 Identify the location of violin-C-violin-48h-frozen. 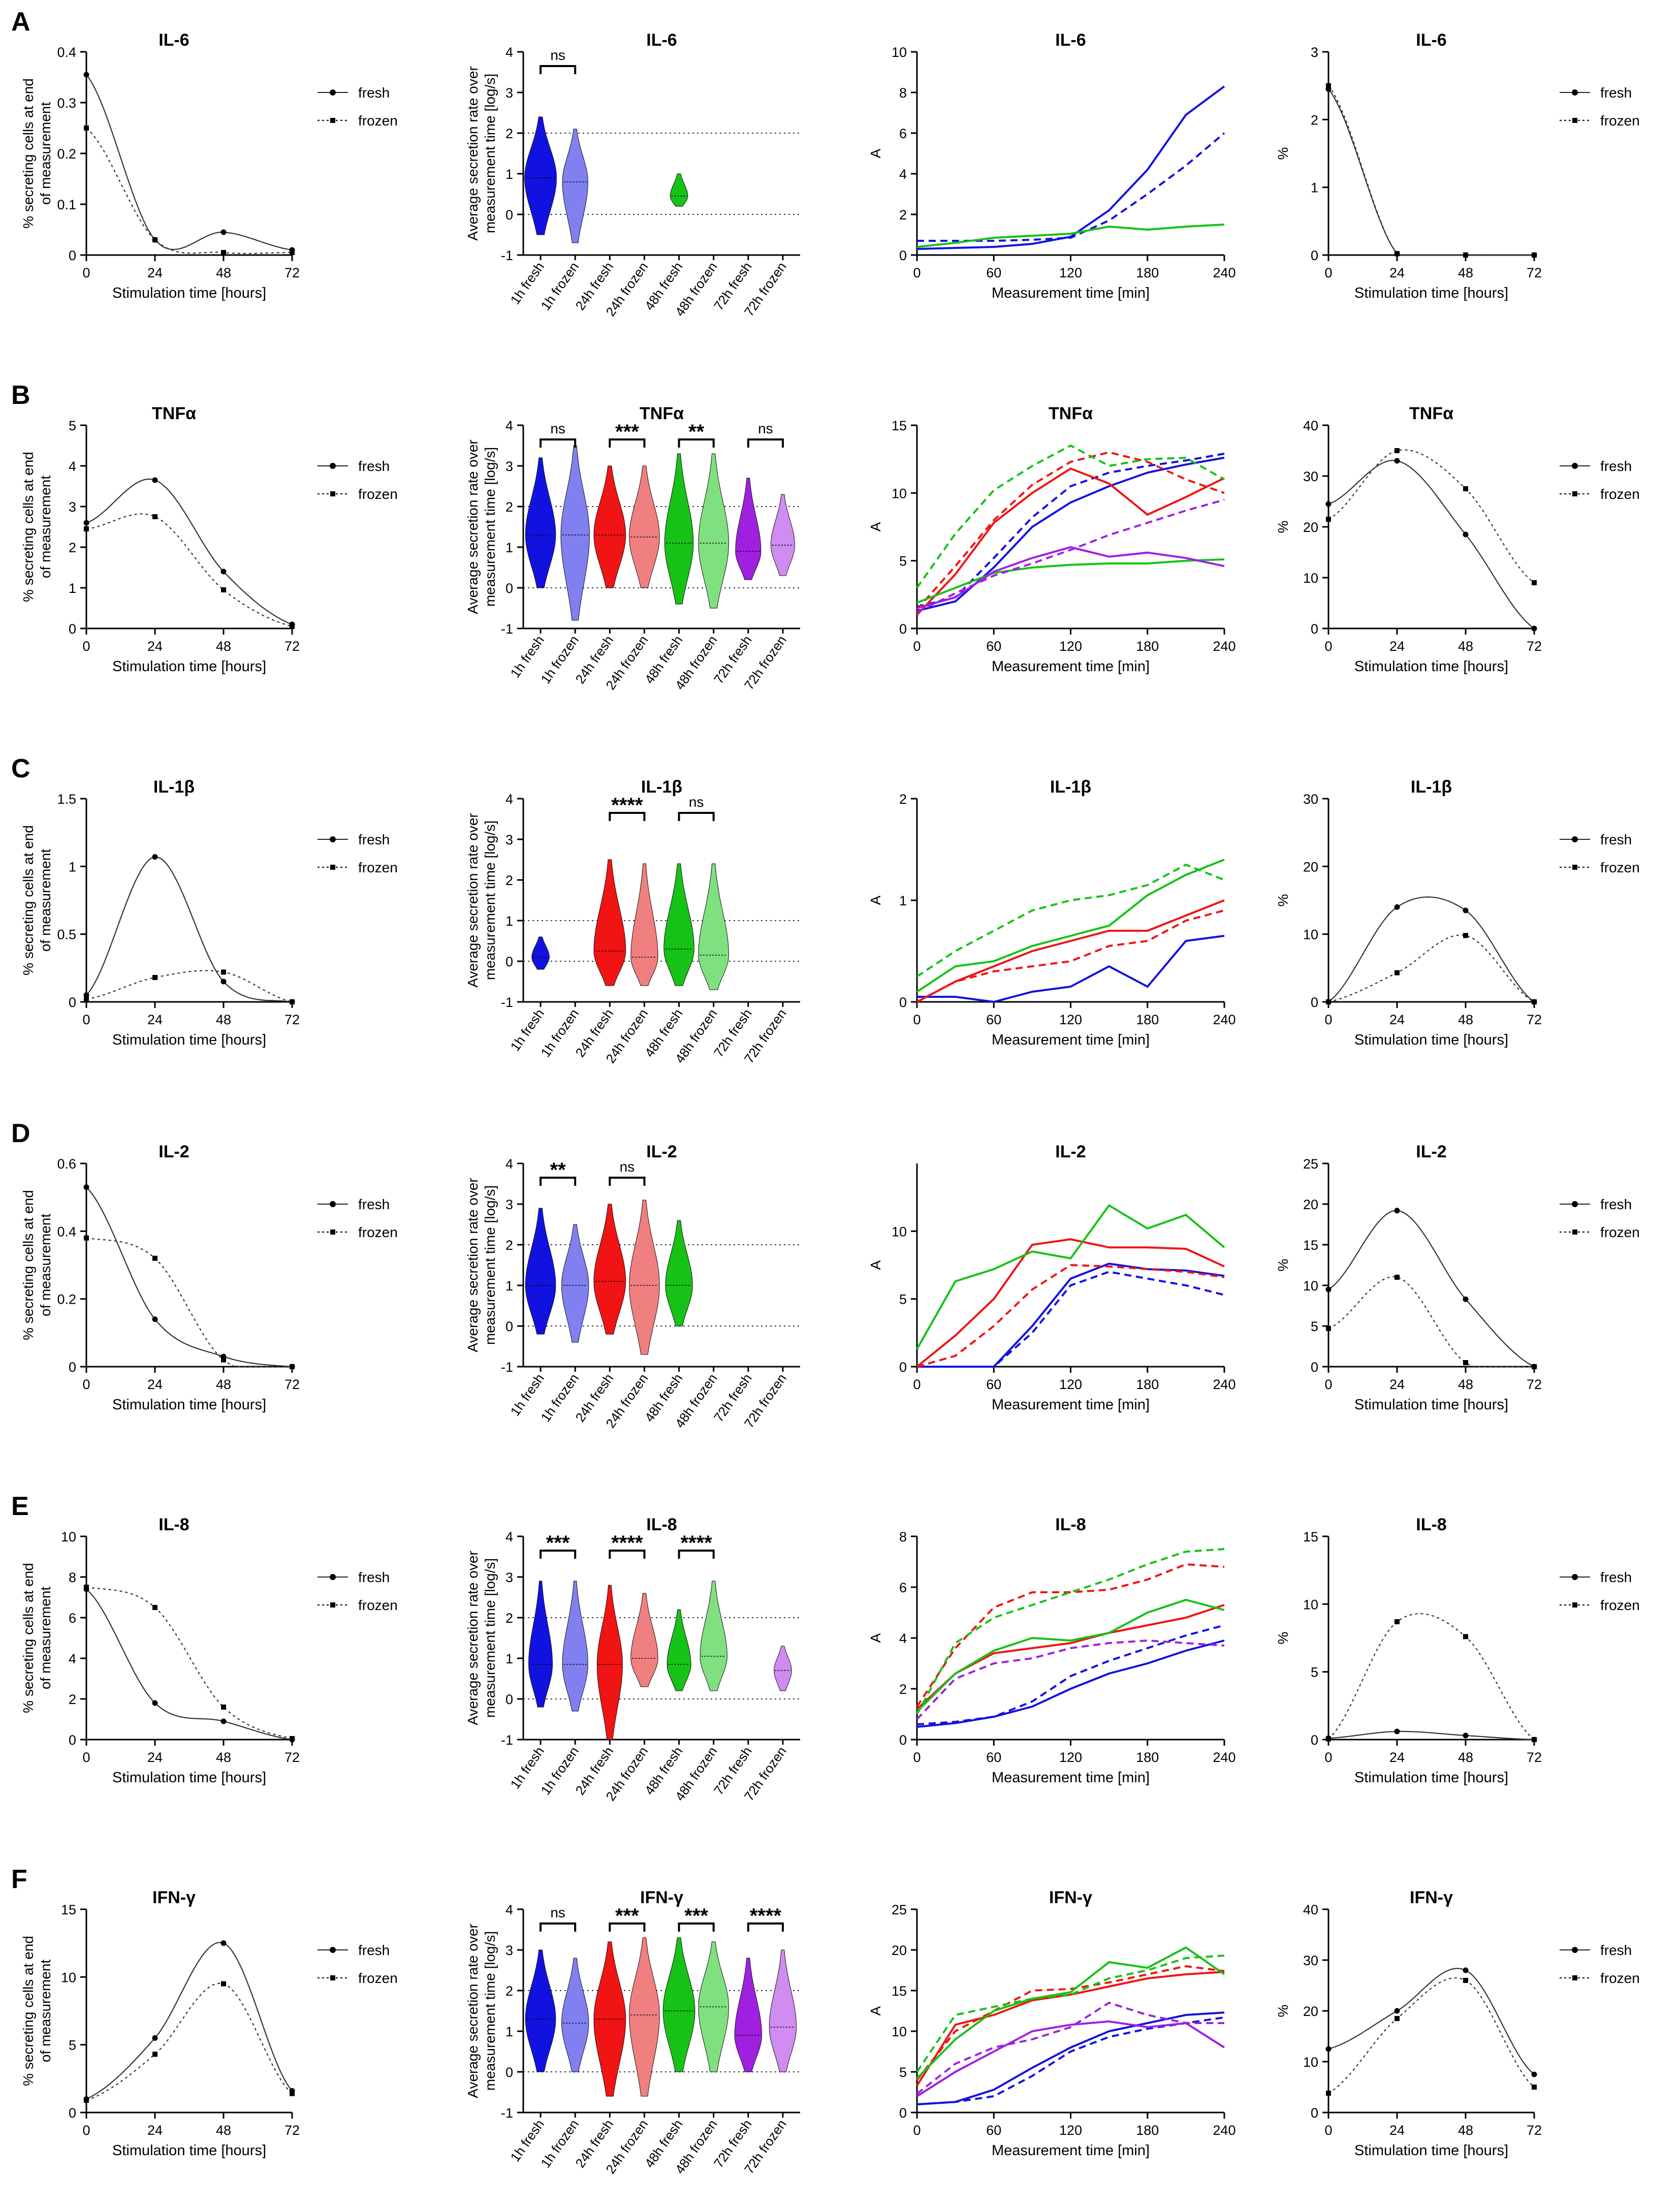
(714, 927).